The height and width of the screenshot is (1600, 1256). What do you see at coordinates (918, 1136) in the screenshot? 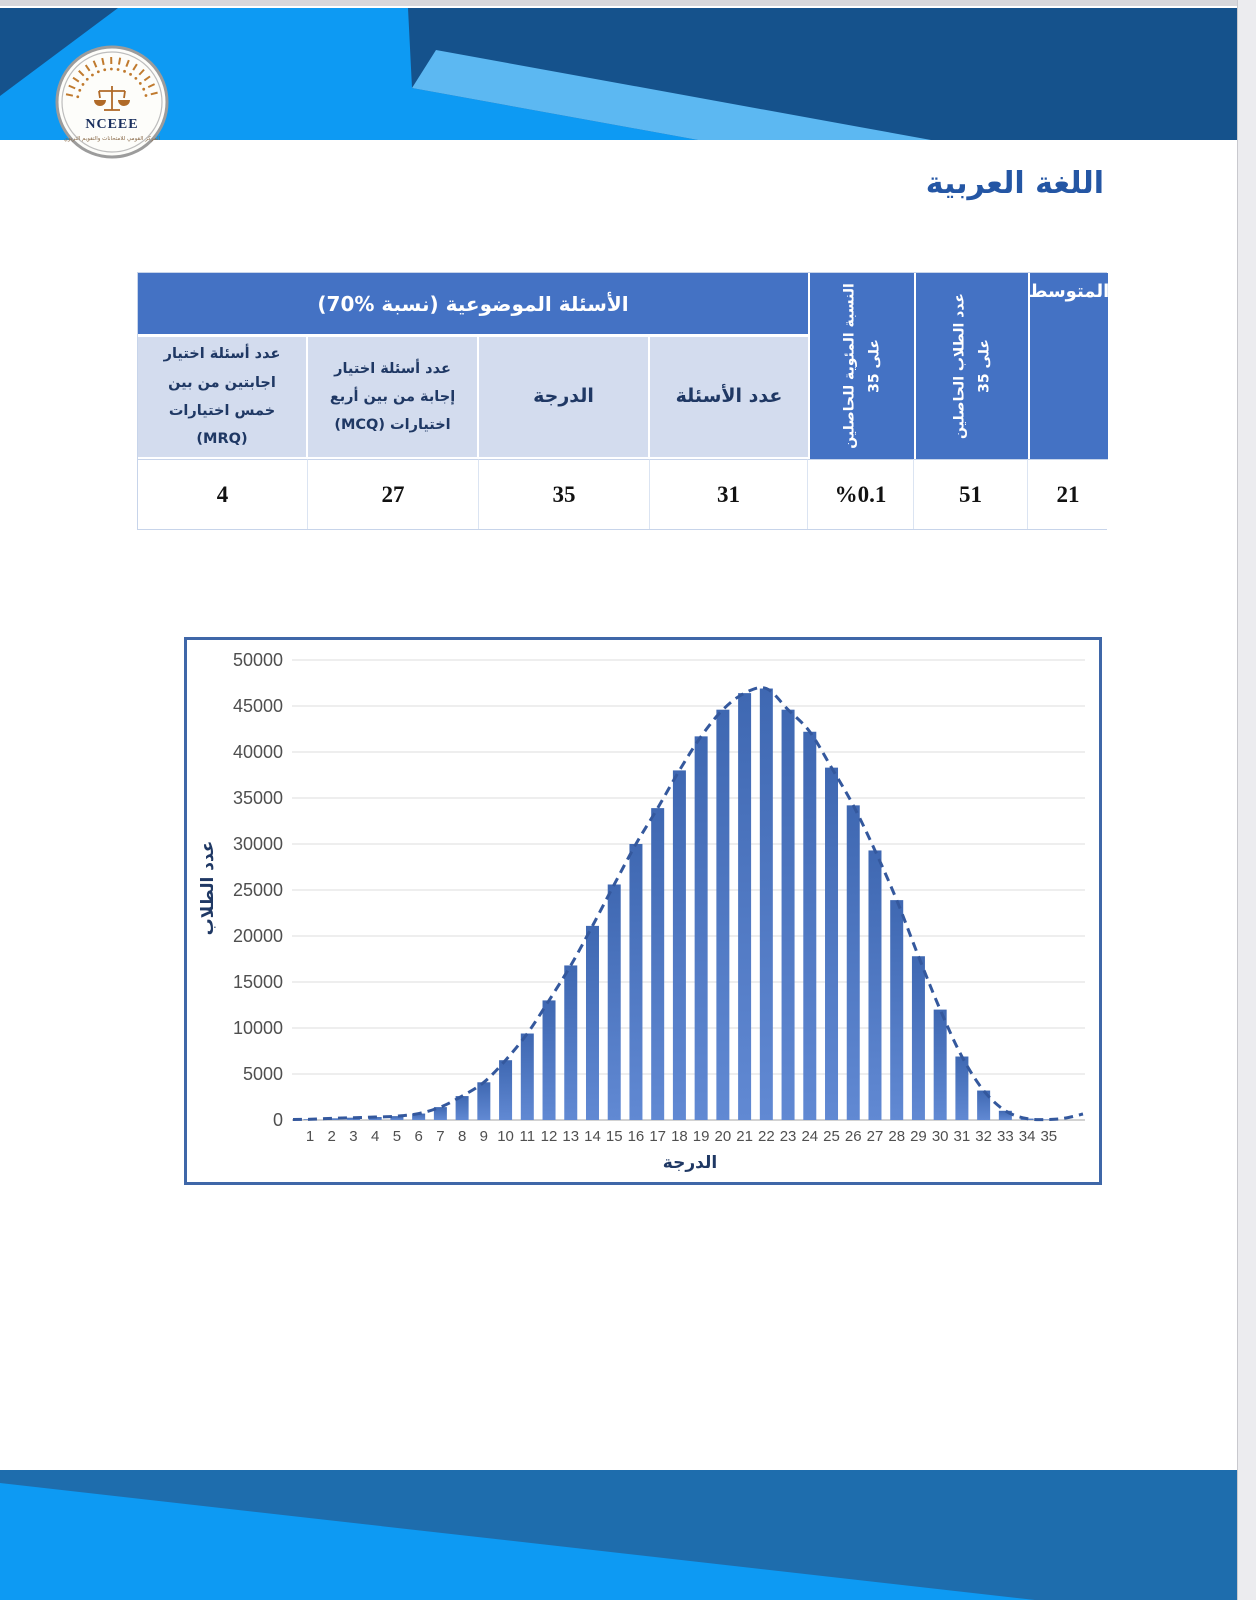
I see `svg-text: 29` at bounding box center [918, 1136].